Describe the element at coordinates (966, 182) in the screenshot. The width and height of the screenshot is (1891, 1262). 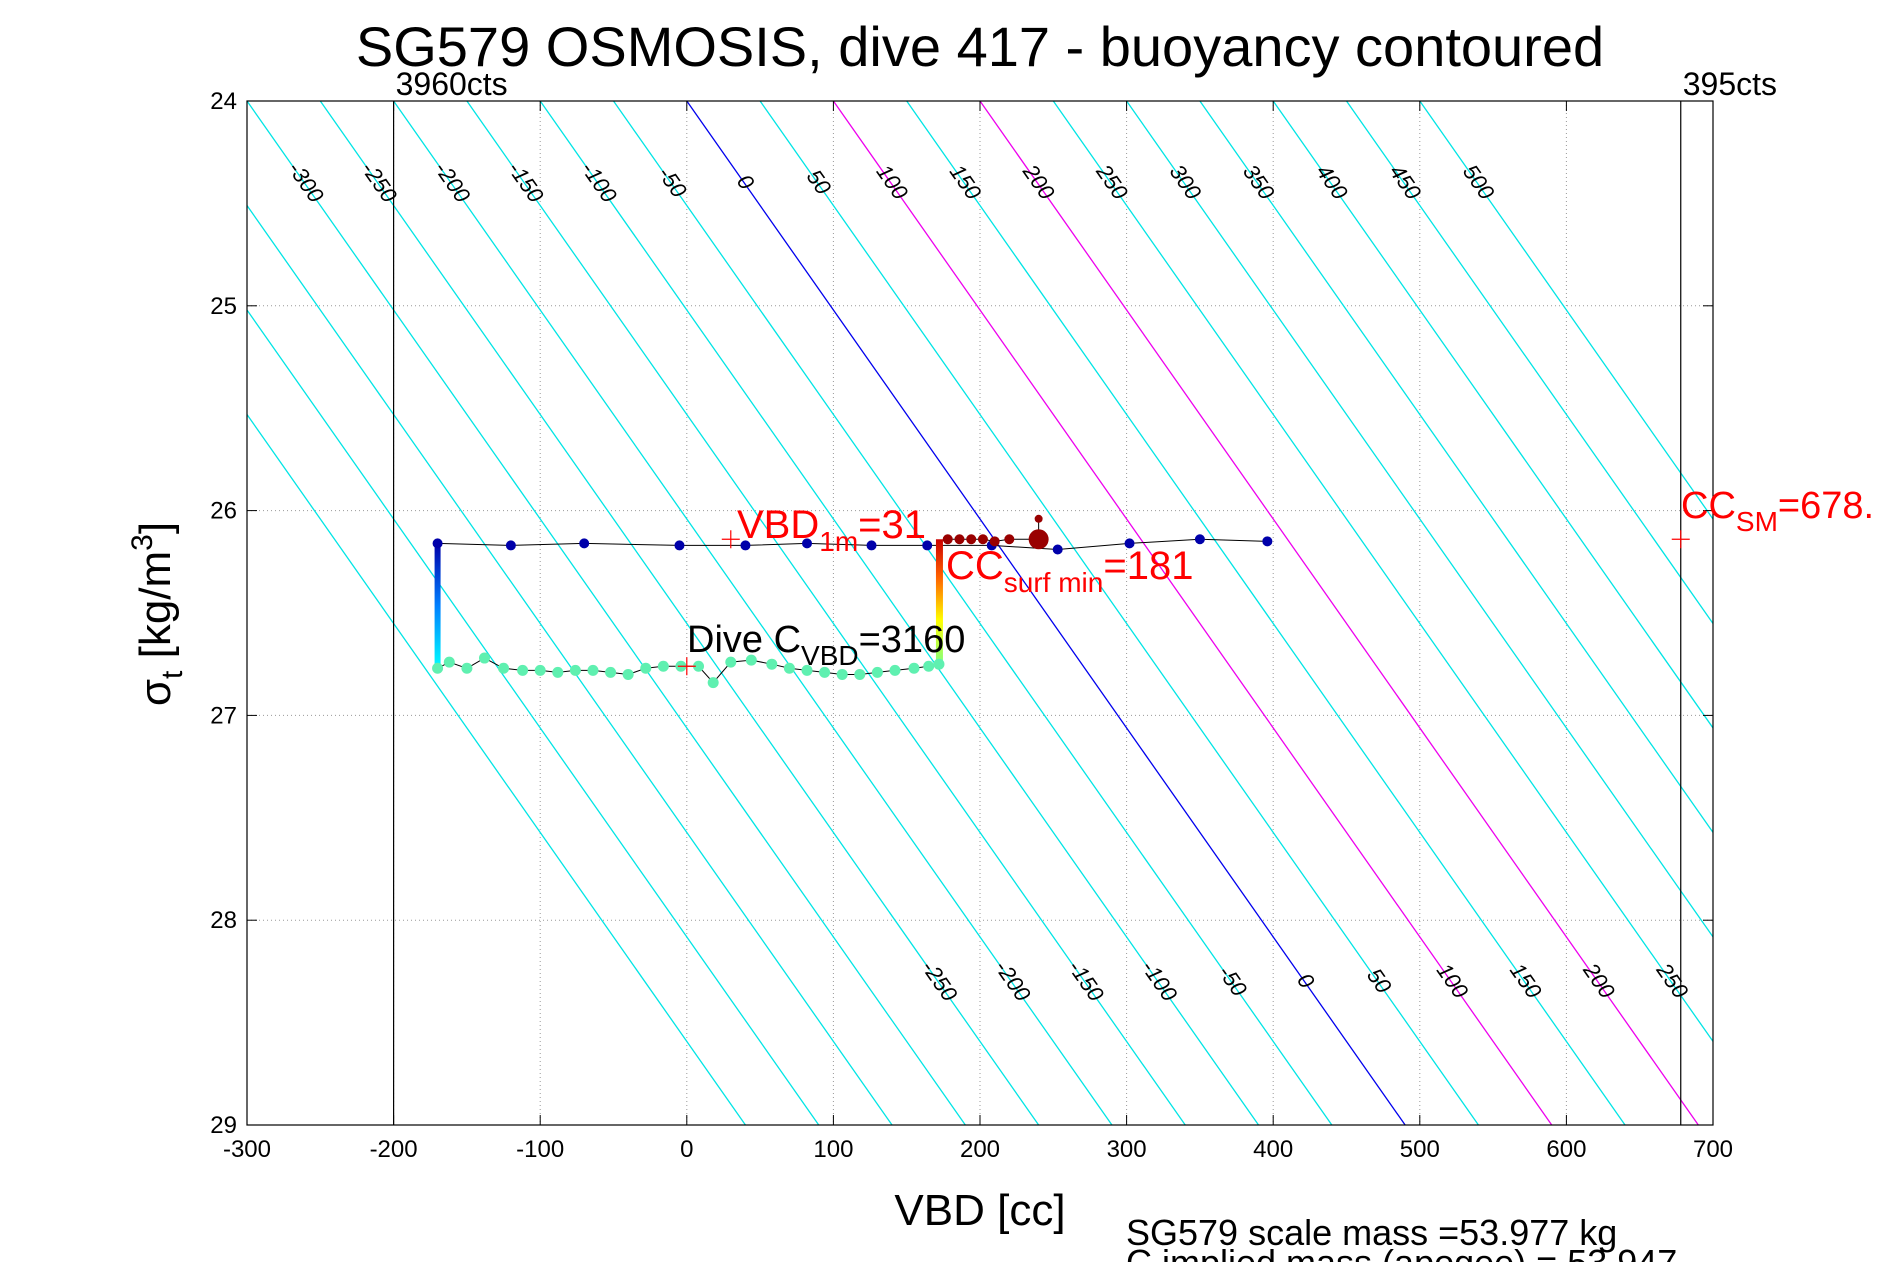
I see `contour-label-upper: 150` at that location.